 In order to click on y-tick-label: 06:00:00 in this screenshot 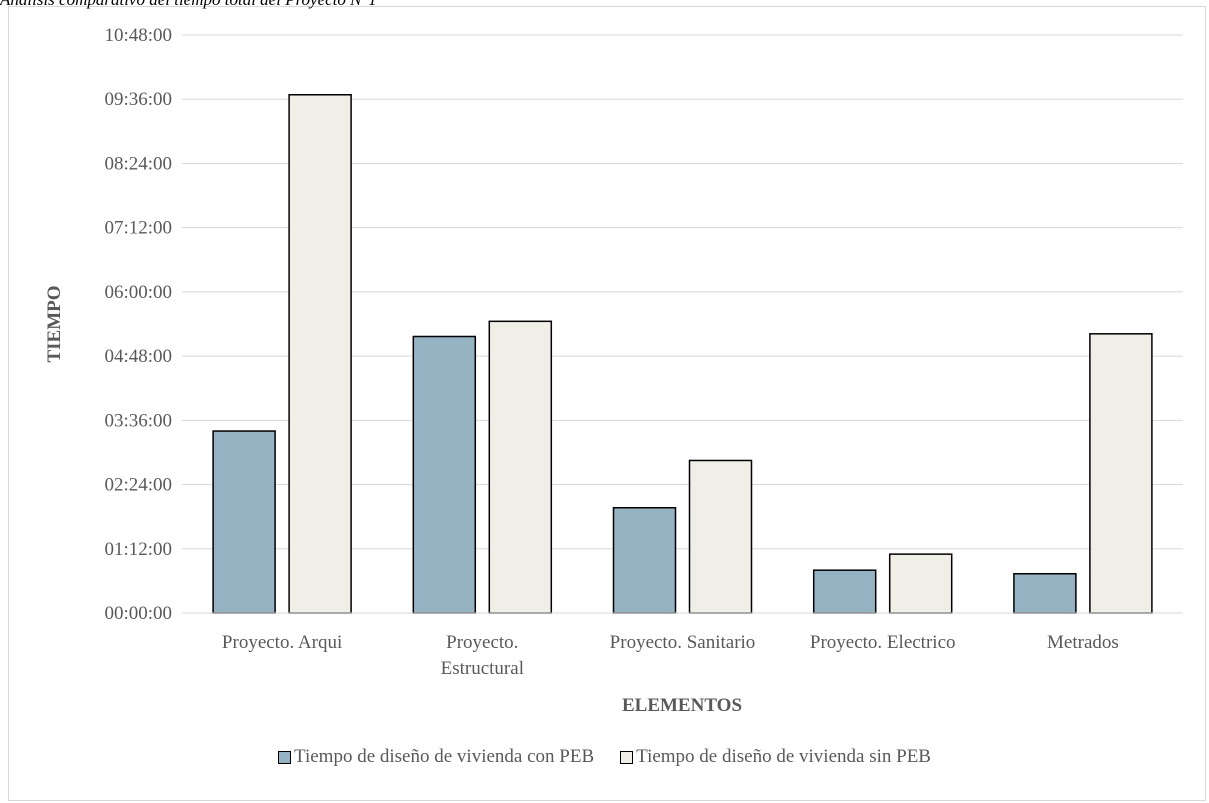, I will do `click(138, 292)`.